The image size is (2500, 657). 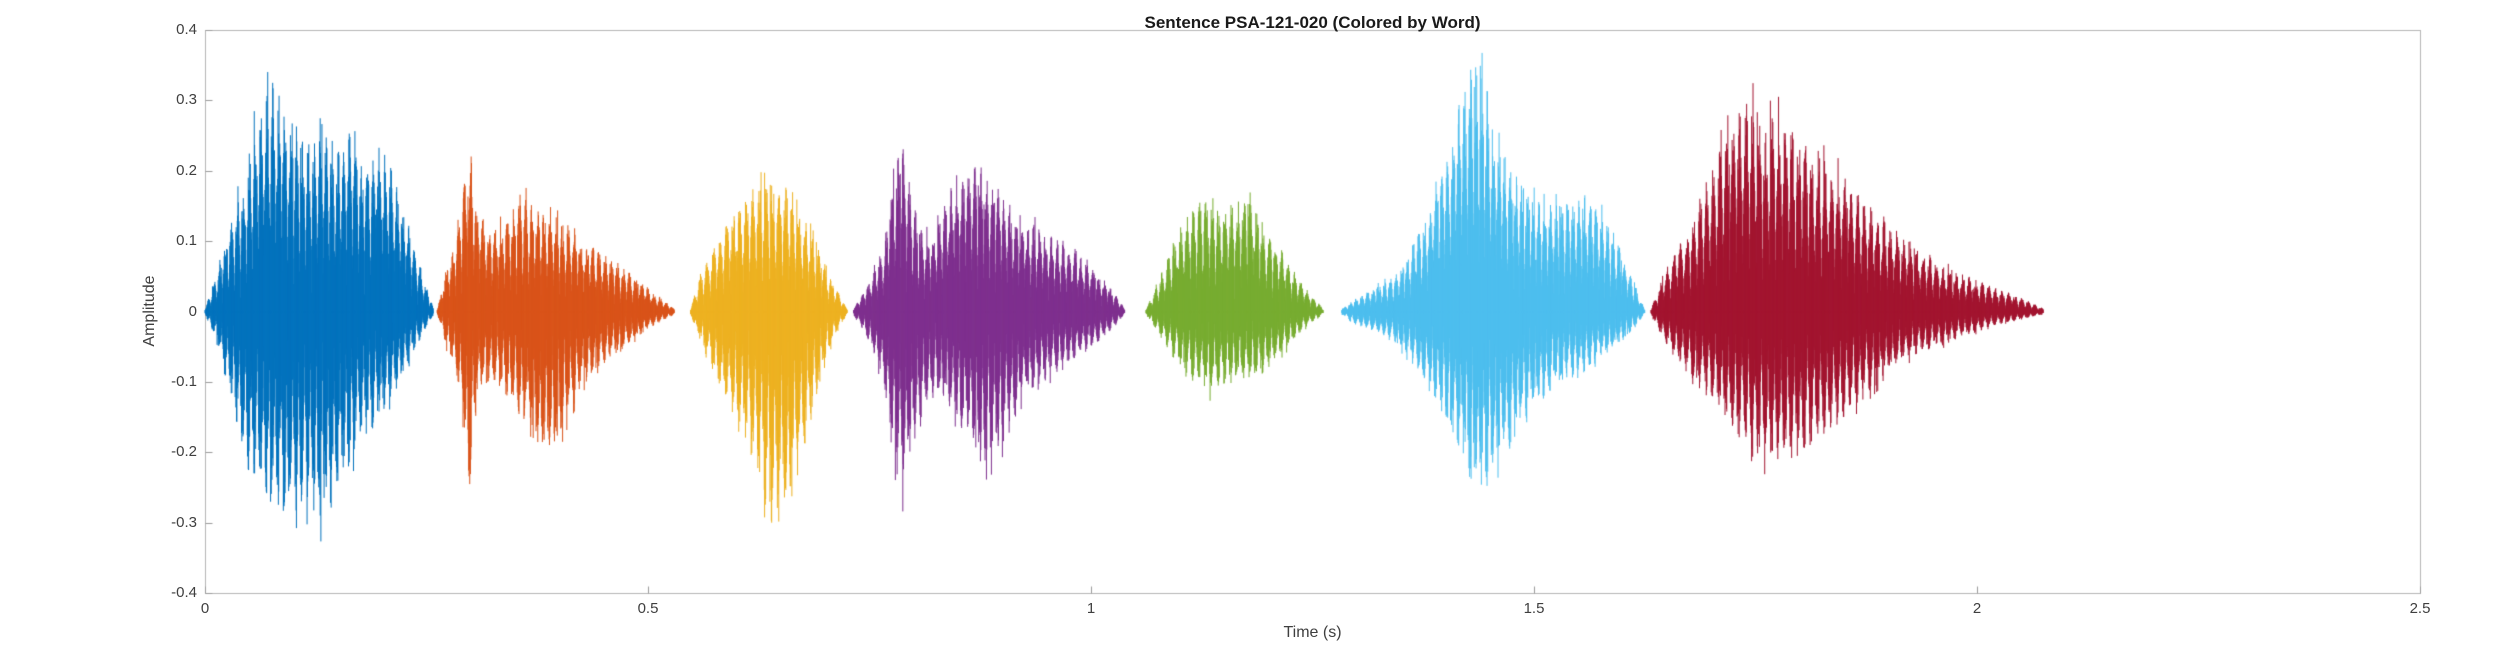 What do you see at coordinates (186, 100) in the screenshot?
I see `y-tick-label: 0.3` at bounding box center [186, 100].